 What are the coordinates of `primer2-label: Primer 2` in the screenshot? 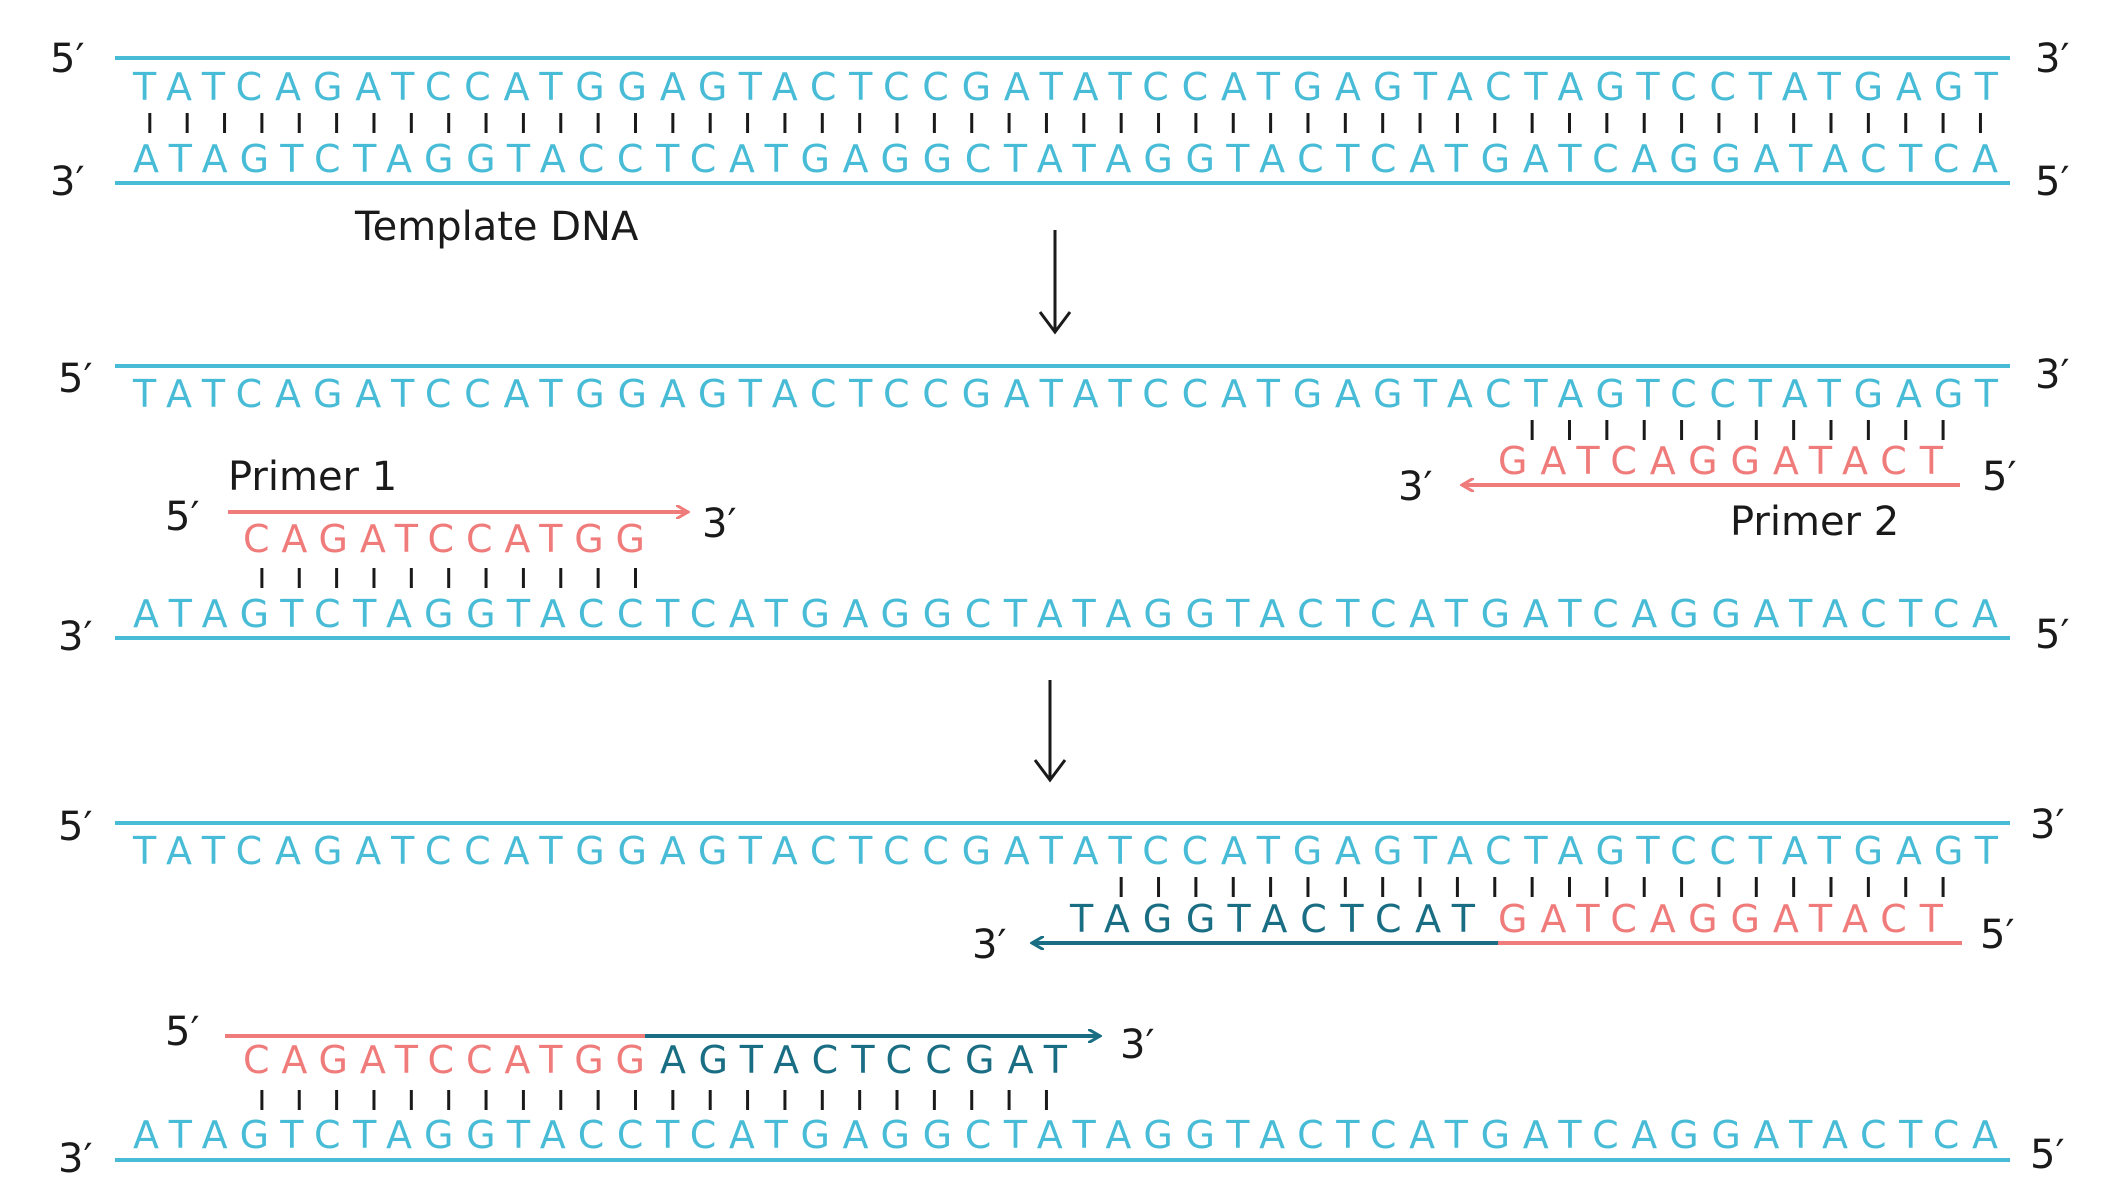 It's located at (1814, 522).